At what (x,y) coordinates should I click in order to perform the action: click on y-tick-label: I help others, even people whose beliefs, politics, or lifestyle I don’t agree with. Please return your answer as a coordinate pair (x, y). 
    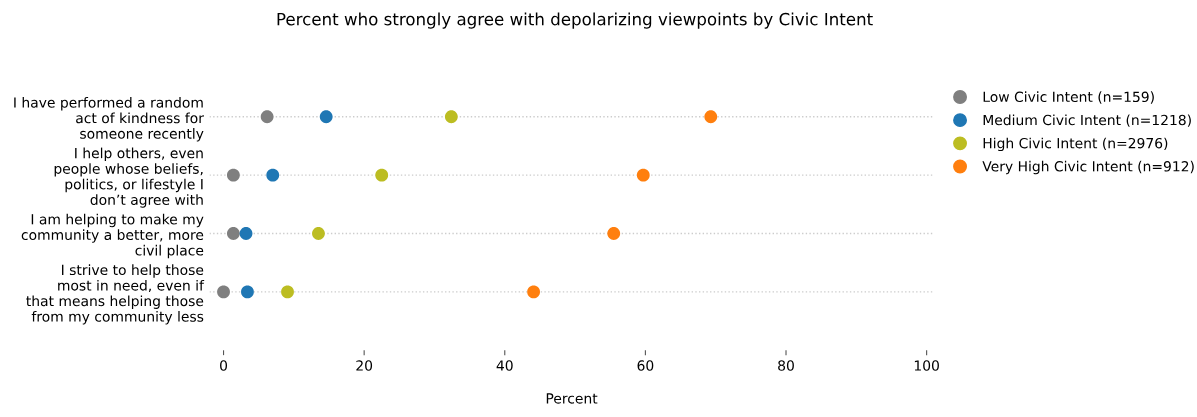
    Looking at the image, I should click on (128, 177).